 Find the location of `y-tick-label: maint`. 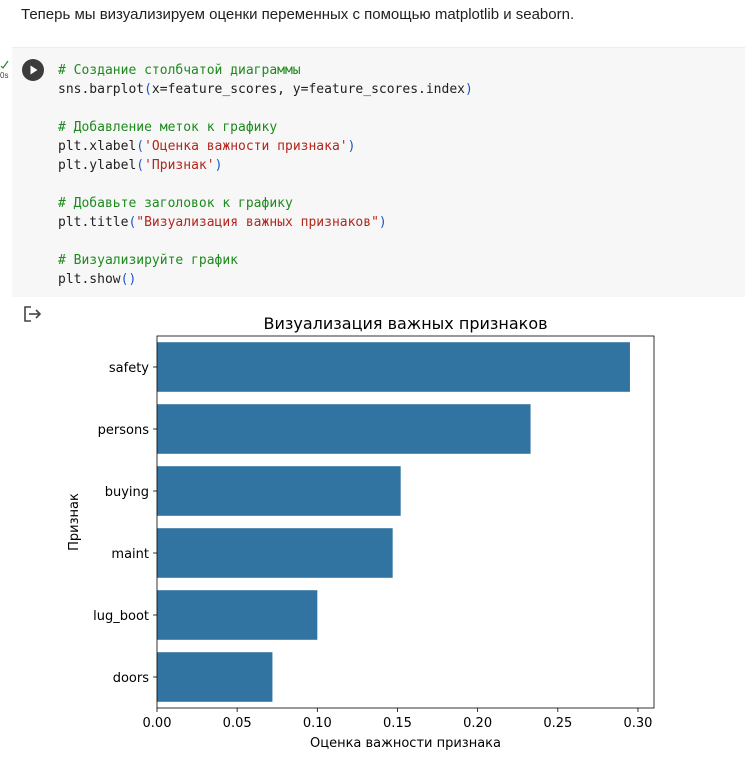

y-tick-label: maint is located at coordinates (130, 554).